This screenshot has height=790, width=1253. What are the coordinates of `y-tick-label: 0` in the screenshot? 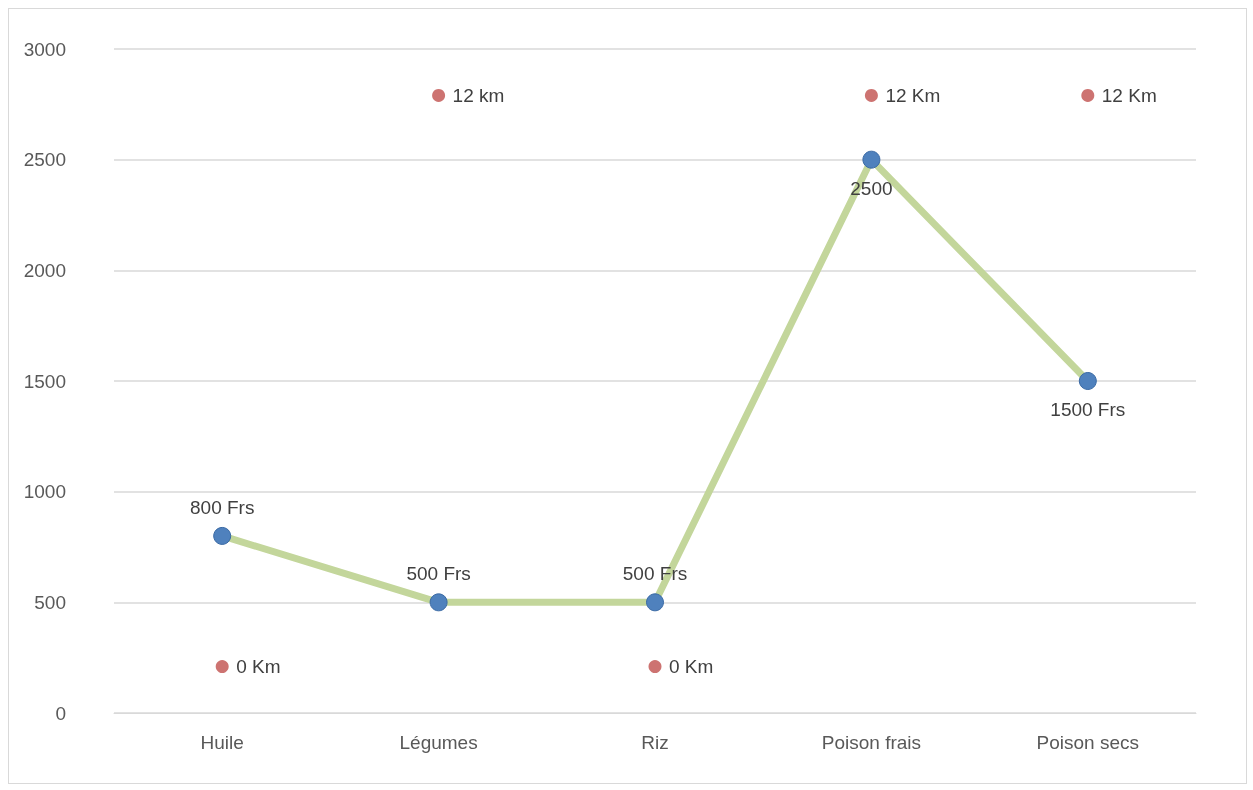 It's located at (60, 713).